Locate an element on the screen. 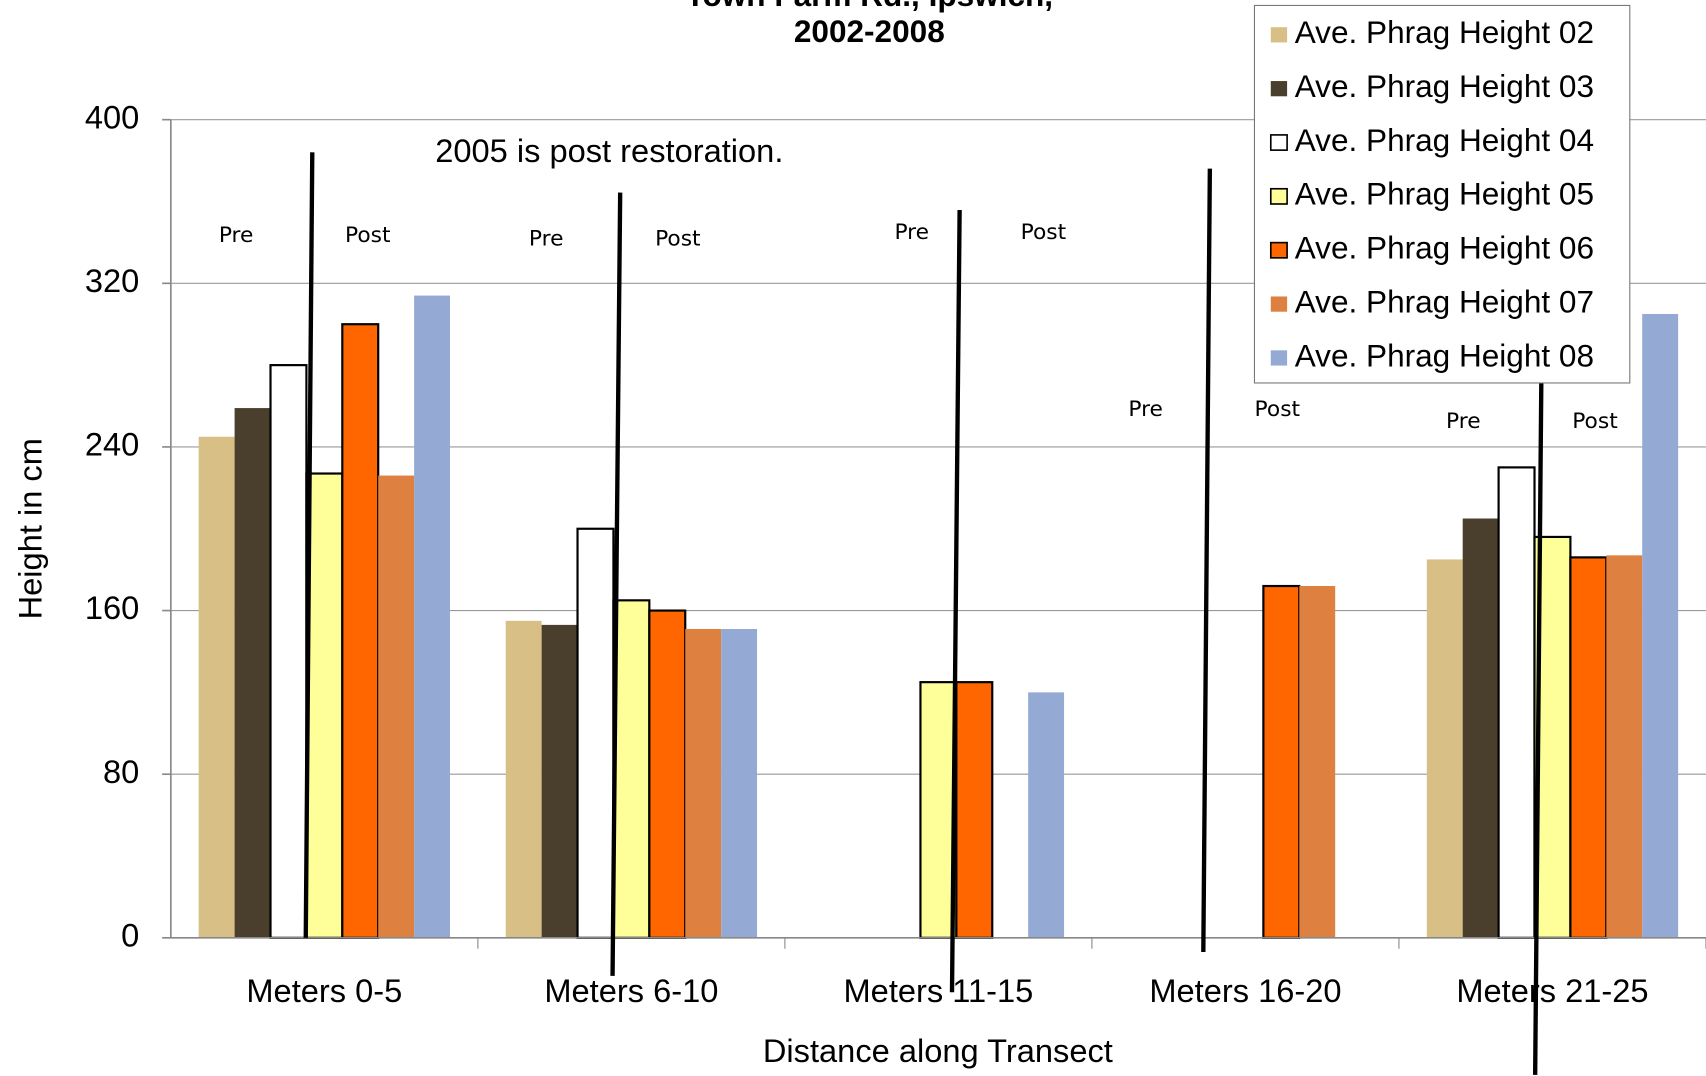  legend-label: Ave. Phrag Height 07 is located at coordinates (1444, 301).